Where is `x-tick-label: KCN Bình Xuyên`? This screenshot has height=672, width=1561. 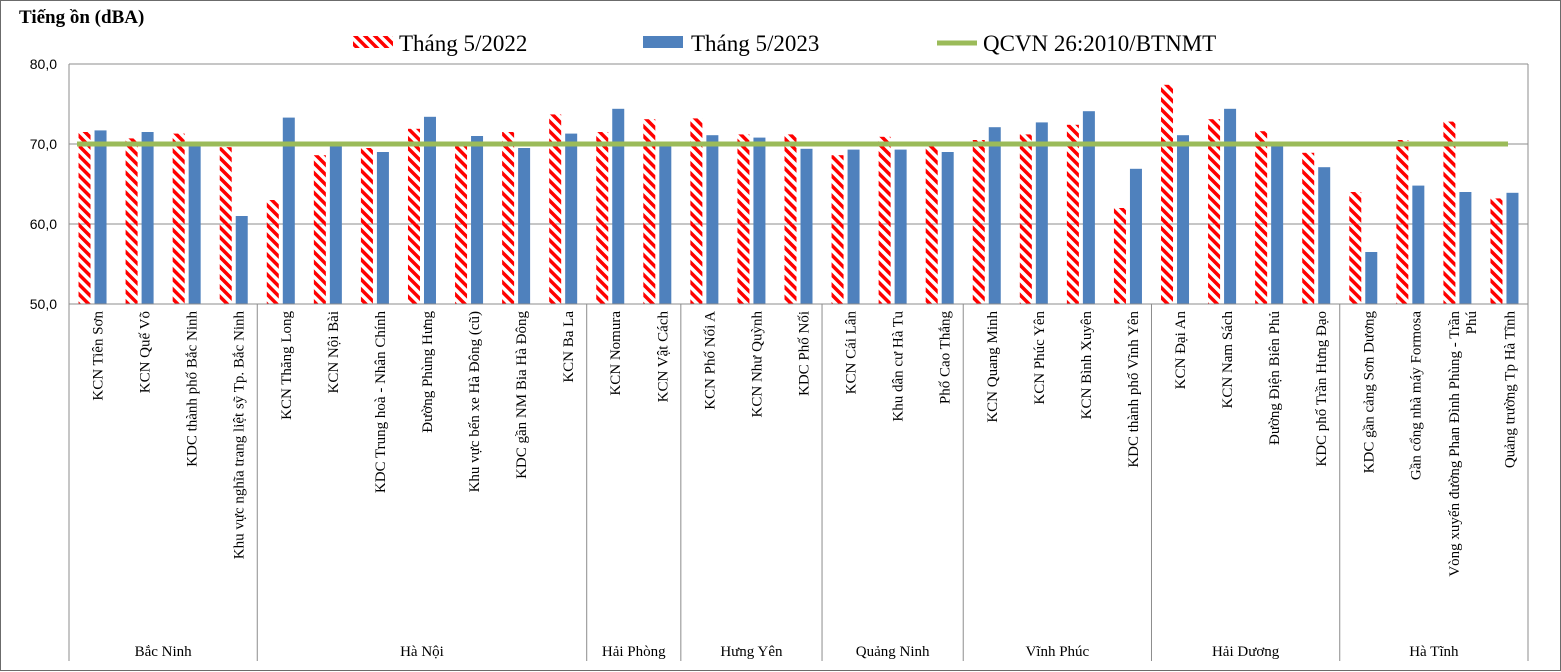 x-tick-label: KCN Bình Xuyên is located at coordinates (1087, 365).